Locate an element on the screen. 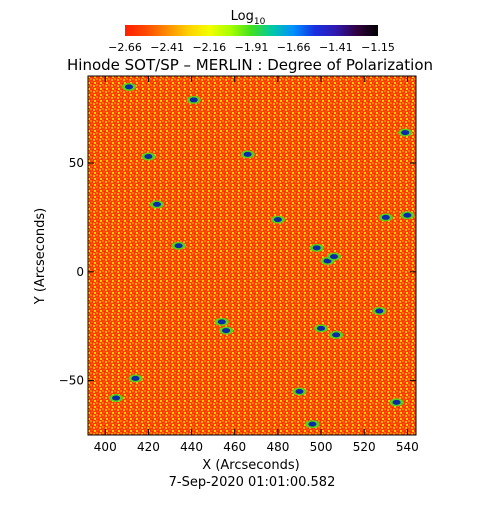  y-tick-label: 50 is located at coordinates (76, 163).